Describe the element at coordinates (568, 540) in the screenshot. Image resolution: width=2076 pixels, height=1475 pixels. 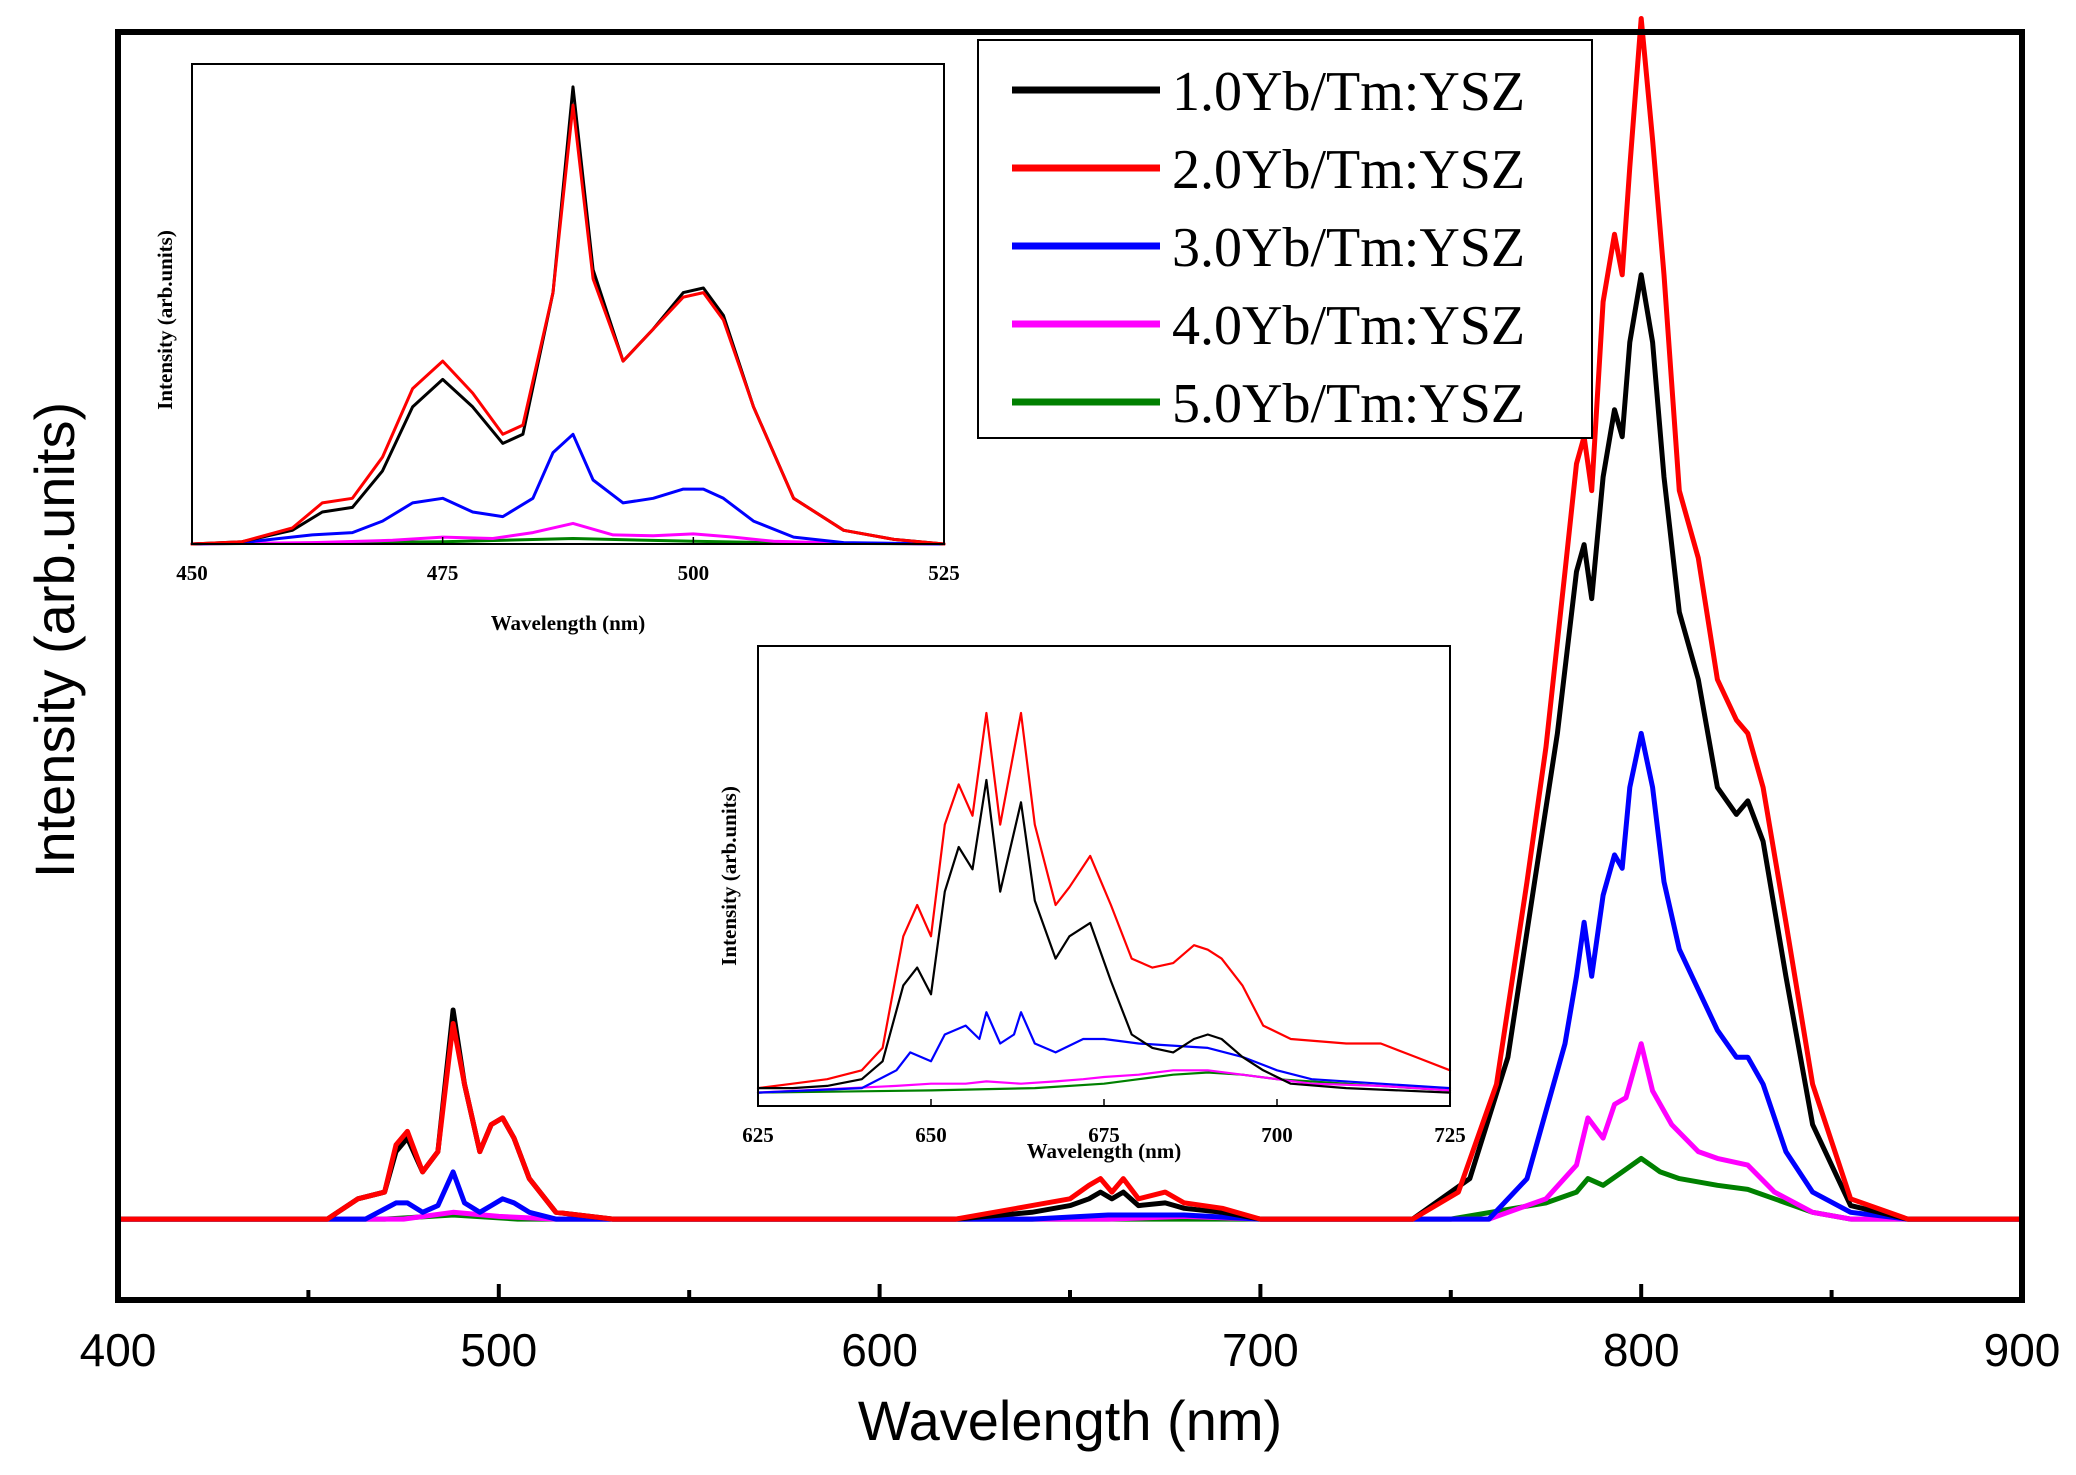
I see `inset-blue-x-ticks` at that location.